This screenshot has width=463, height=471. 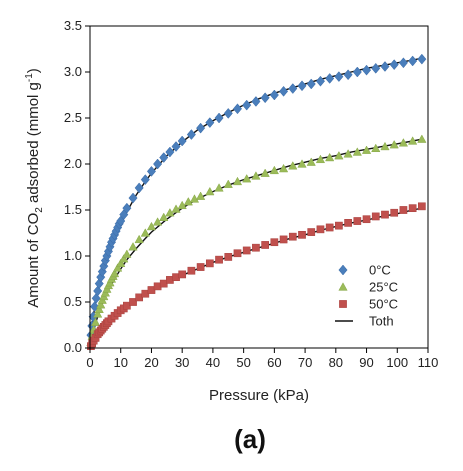 What do you see at coordinates (73, 301) in the screenshot?
I see `y-tick-label: 0.5` at bounding box center [73, 301].